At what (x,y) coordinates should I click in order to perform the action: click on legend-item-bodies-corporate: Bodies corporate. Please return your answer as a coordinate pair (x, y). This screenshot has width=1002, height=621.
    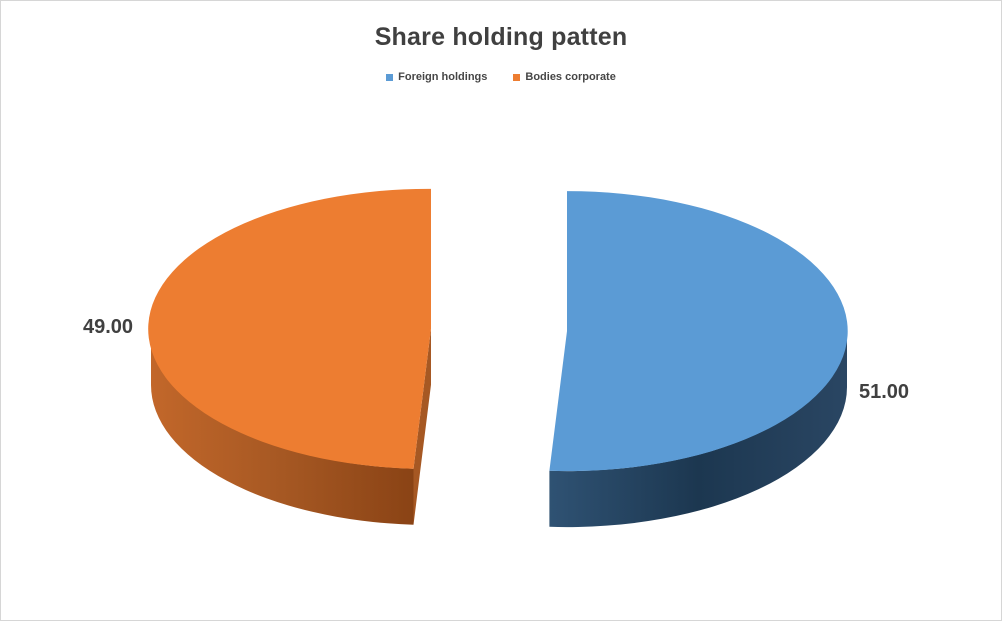
    Looking at the image, I should click on (564, 77).